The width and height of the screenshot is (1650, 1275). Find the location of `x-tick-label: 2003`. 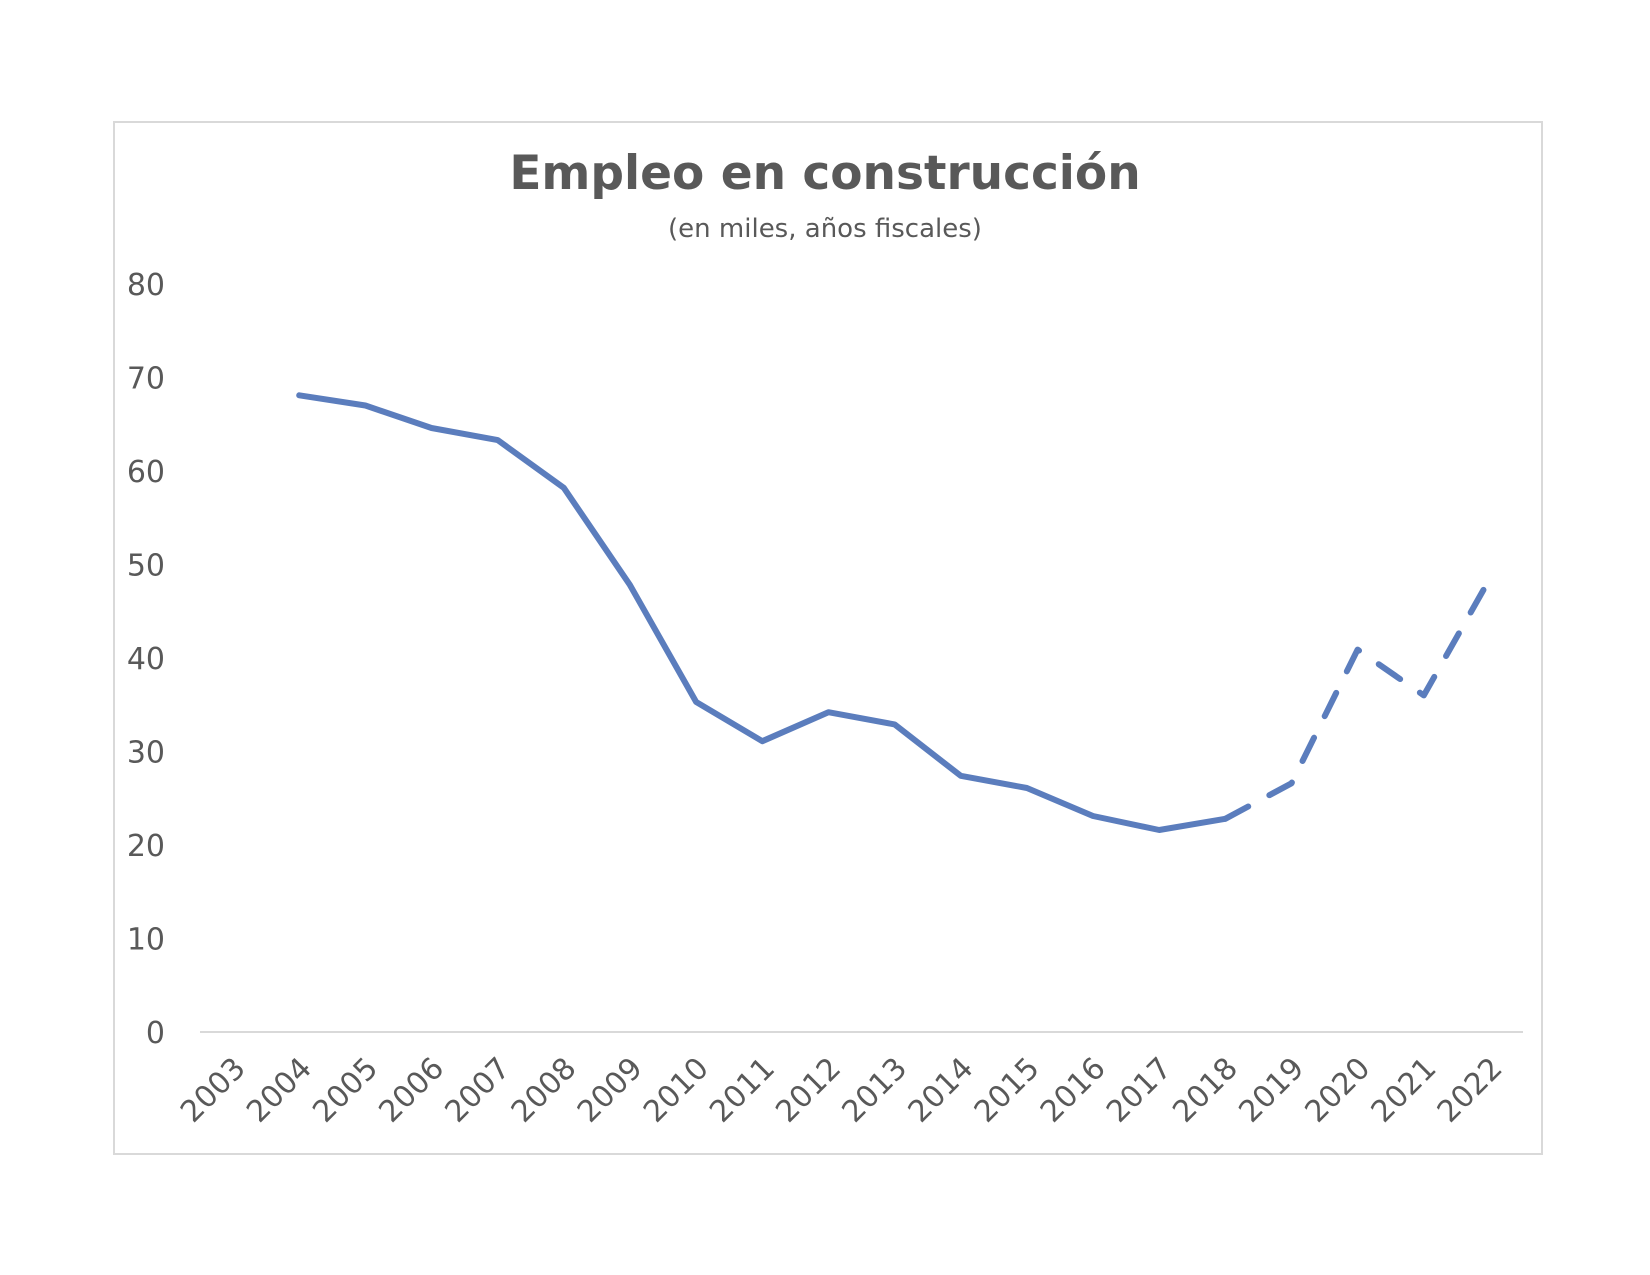

x-tick-label: 2003 is located at coordinates (213, 1090).